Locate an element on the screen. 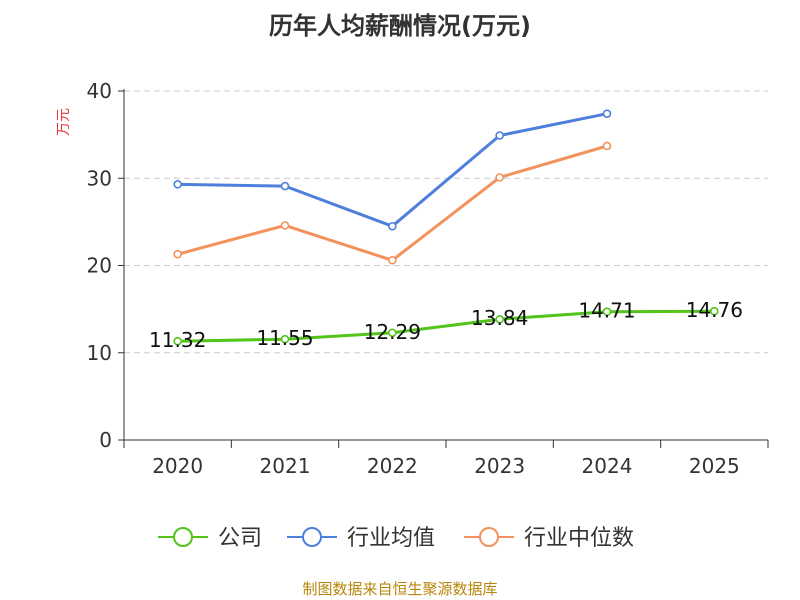 The image size is (800, 600). x-tick-label: 2024 is located at coordinates (607, 466).